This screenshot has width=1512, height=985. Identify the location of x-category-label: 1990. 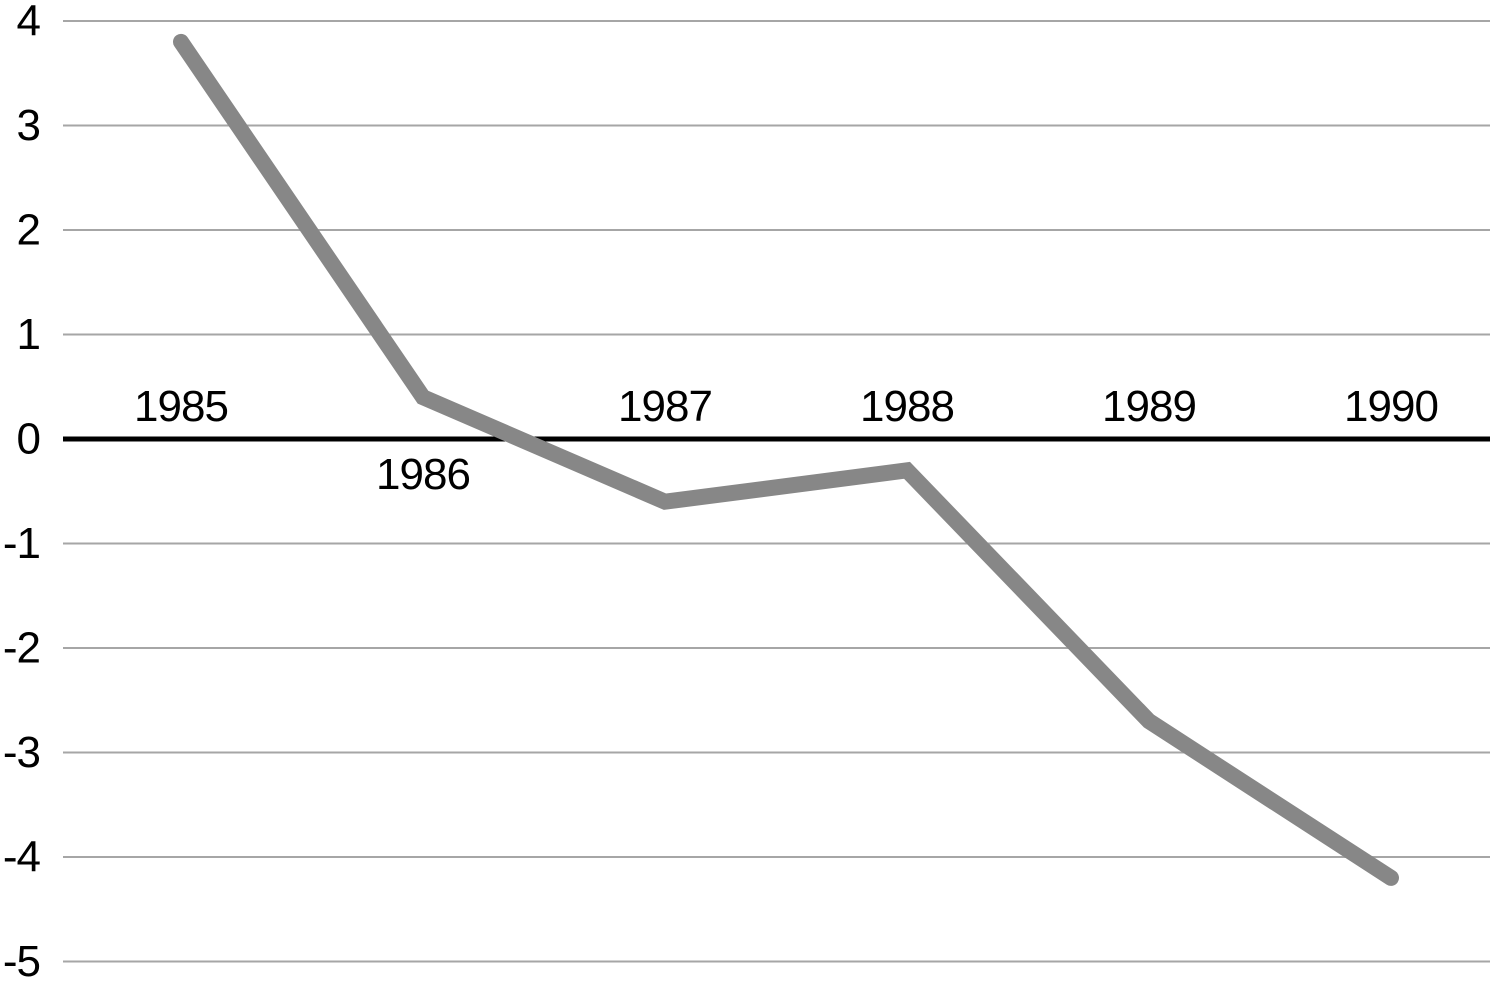
(1391, 406).